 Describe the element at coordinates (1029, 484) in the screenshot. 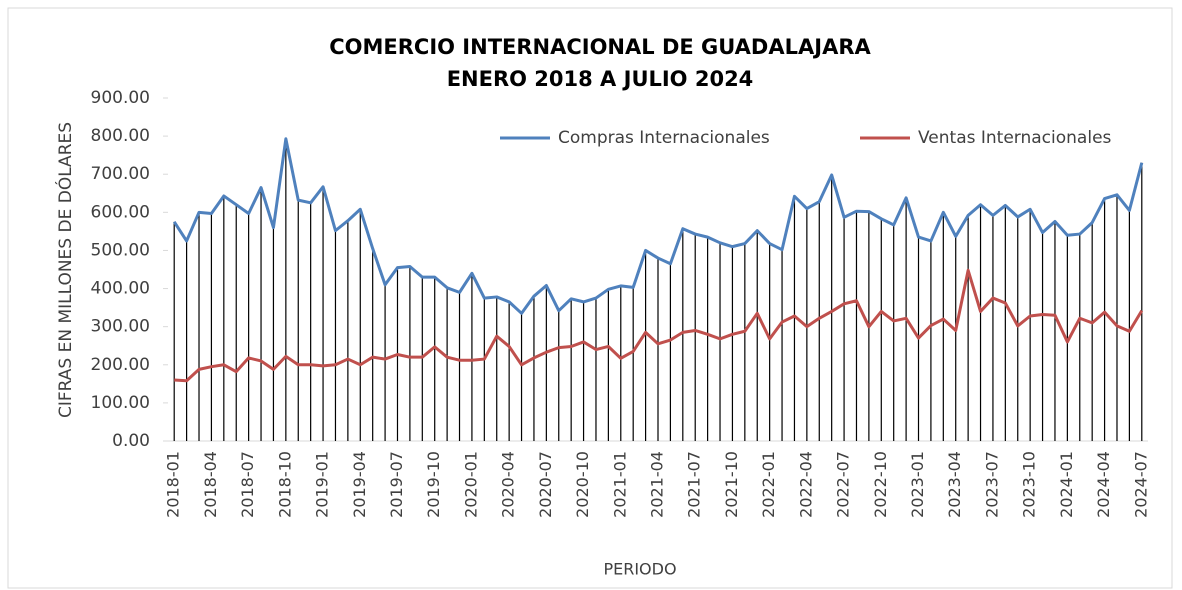

I see `x-tick-label: 2023-10` at that location.